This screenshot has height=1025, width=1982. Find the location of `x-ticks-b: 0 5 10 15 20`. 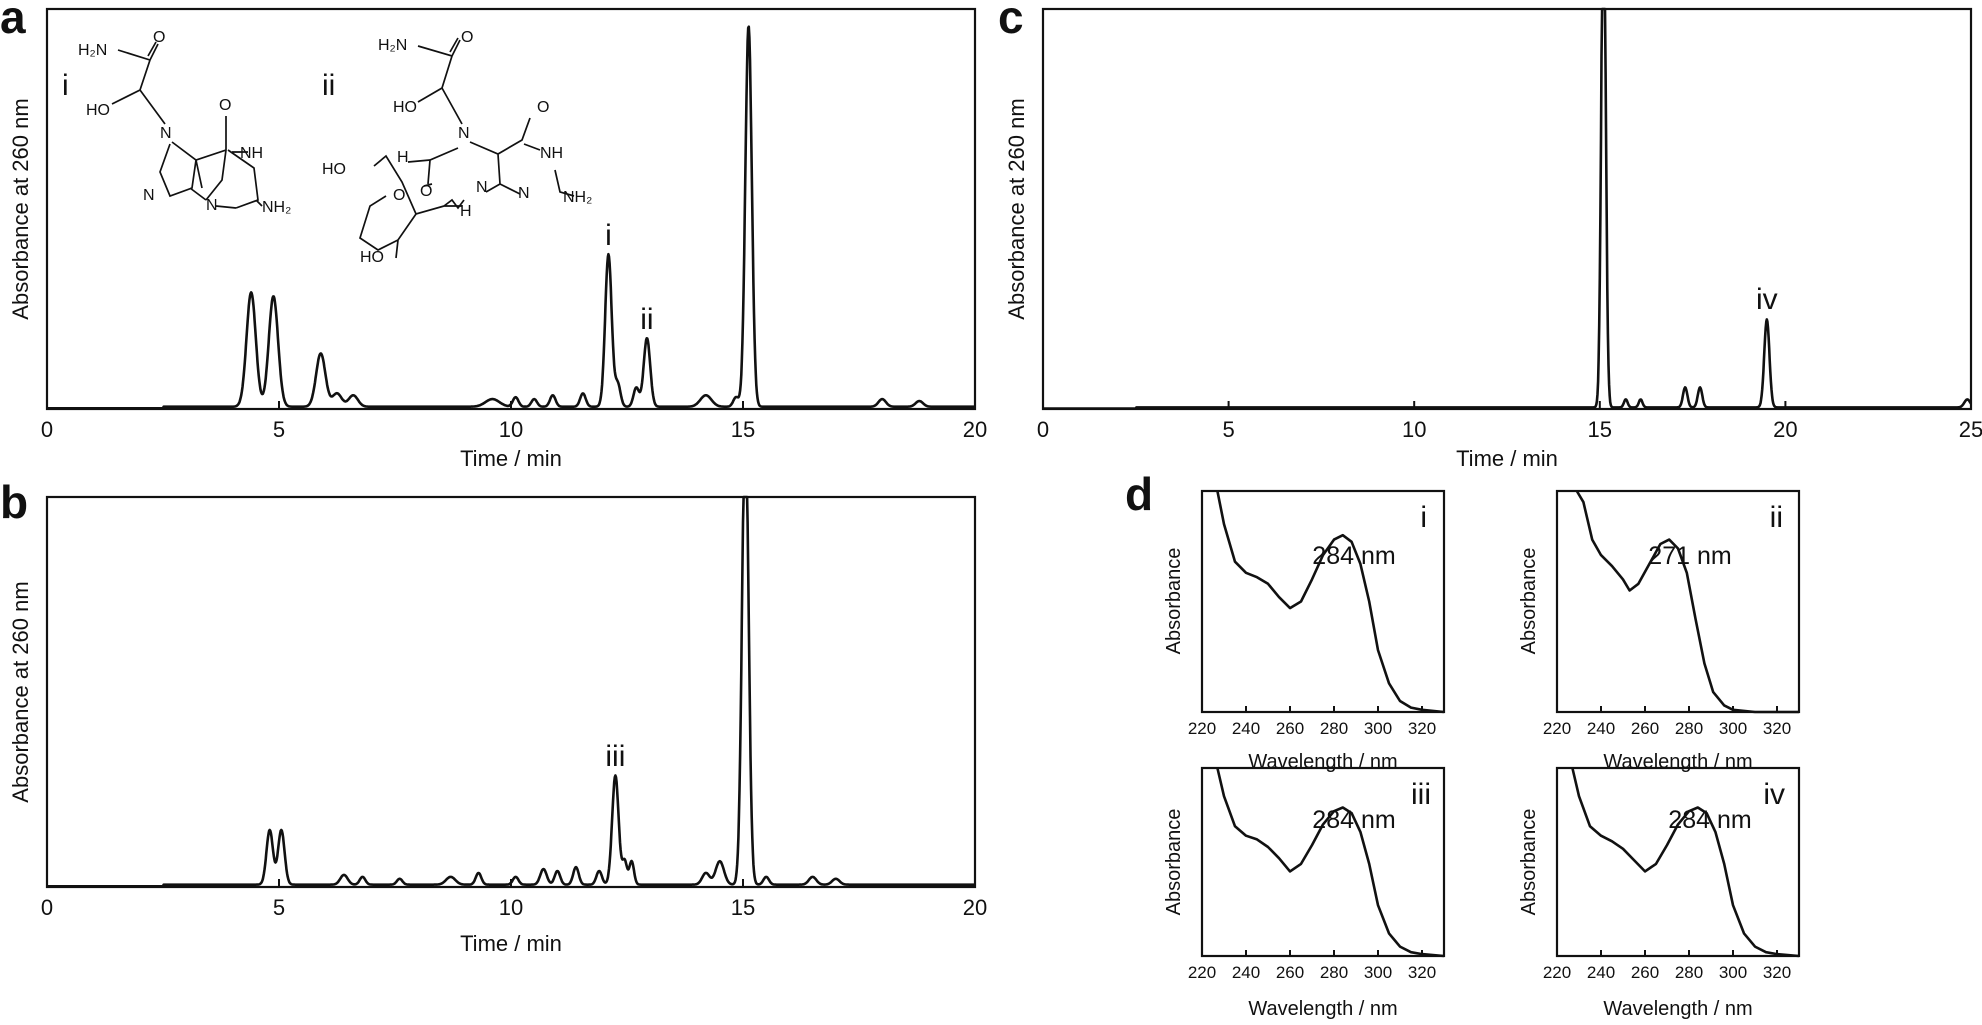

x-ticks-b: 0 5 10 15 20 is located at coordinates (514, 899).